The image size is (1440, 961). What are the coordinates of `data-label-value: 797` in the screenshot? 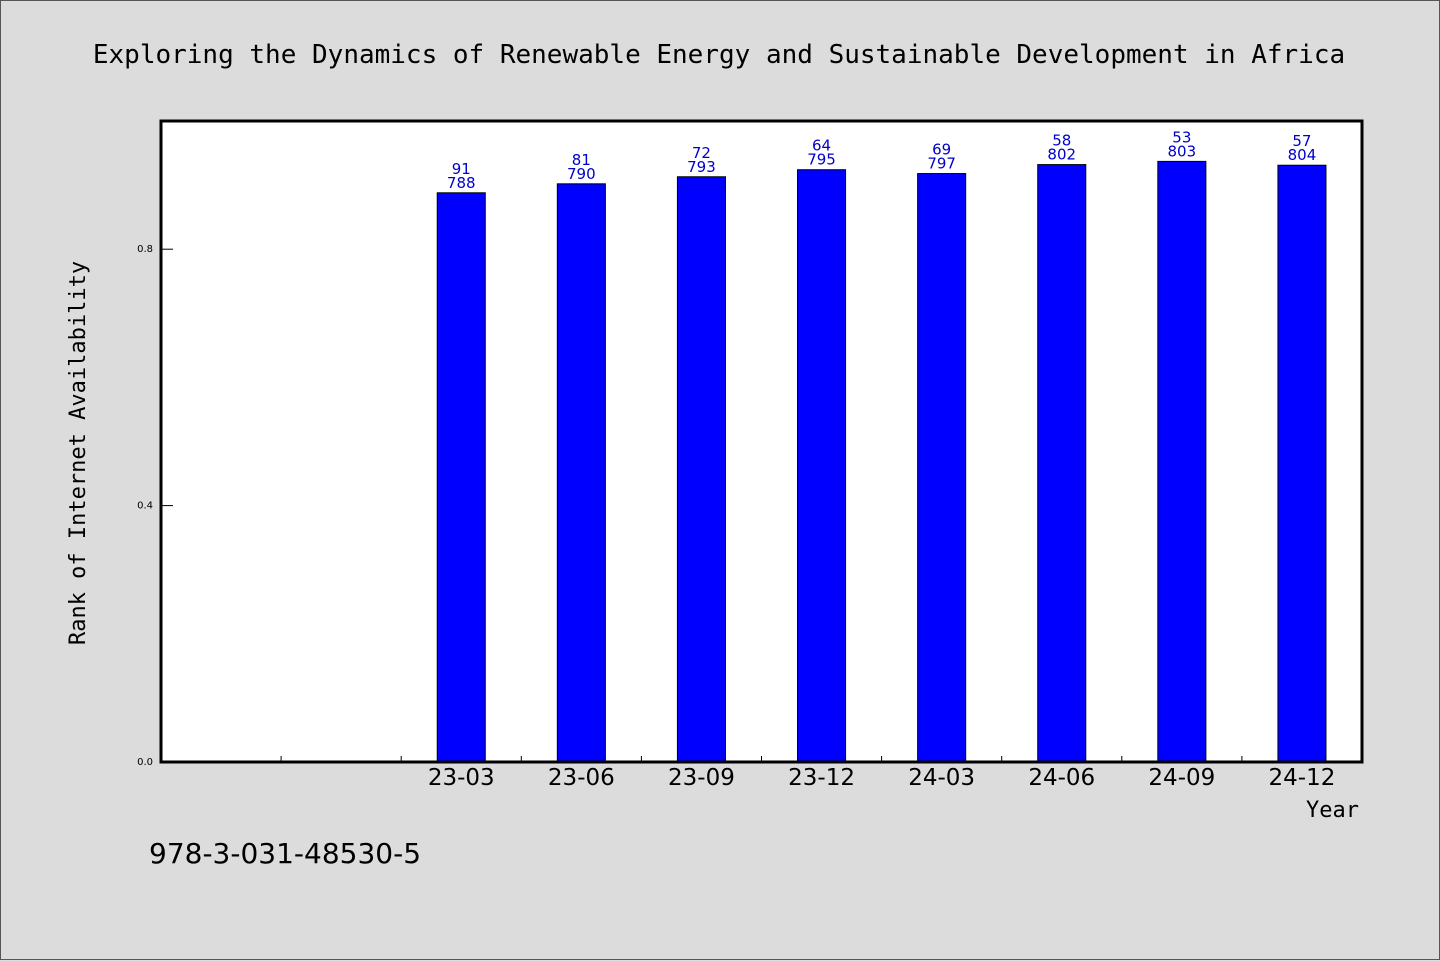 It's located at (941, 164).